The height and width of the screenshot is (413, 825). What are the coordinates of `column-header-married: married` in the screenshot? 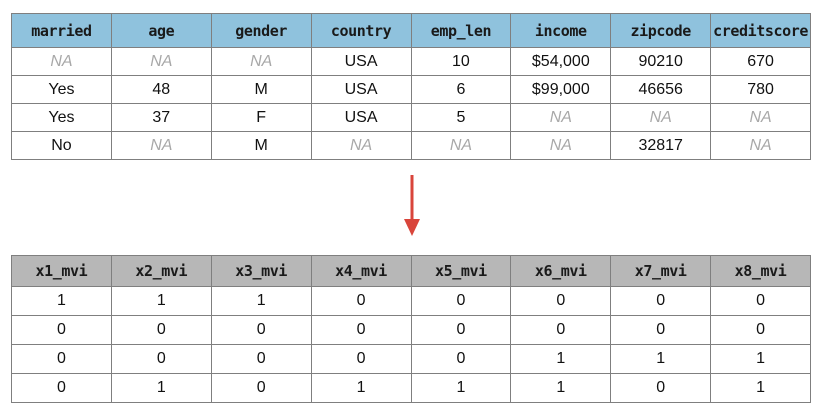 It's located at (61, 30).